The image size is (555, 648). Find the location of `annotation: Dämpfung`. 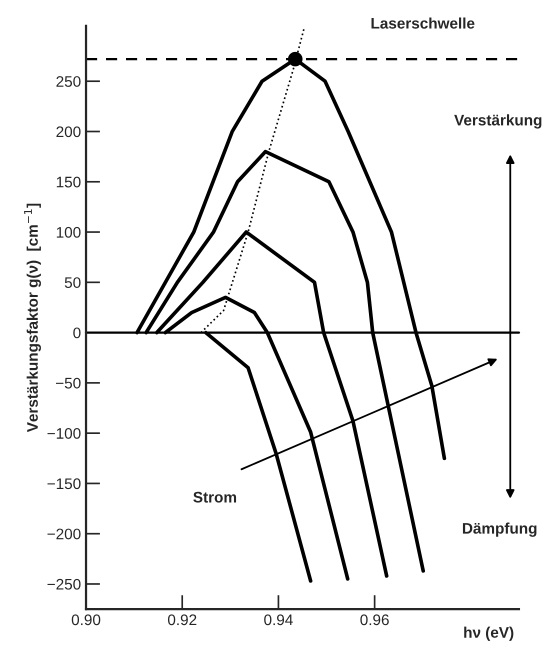

annotation: Dämpfung is located at coordinates (499, 529).